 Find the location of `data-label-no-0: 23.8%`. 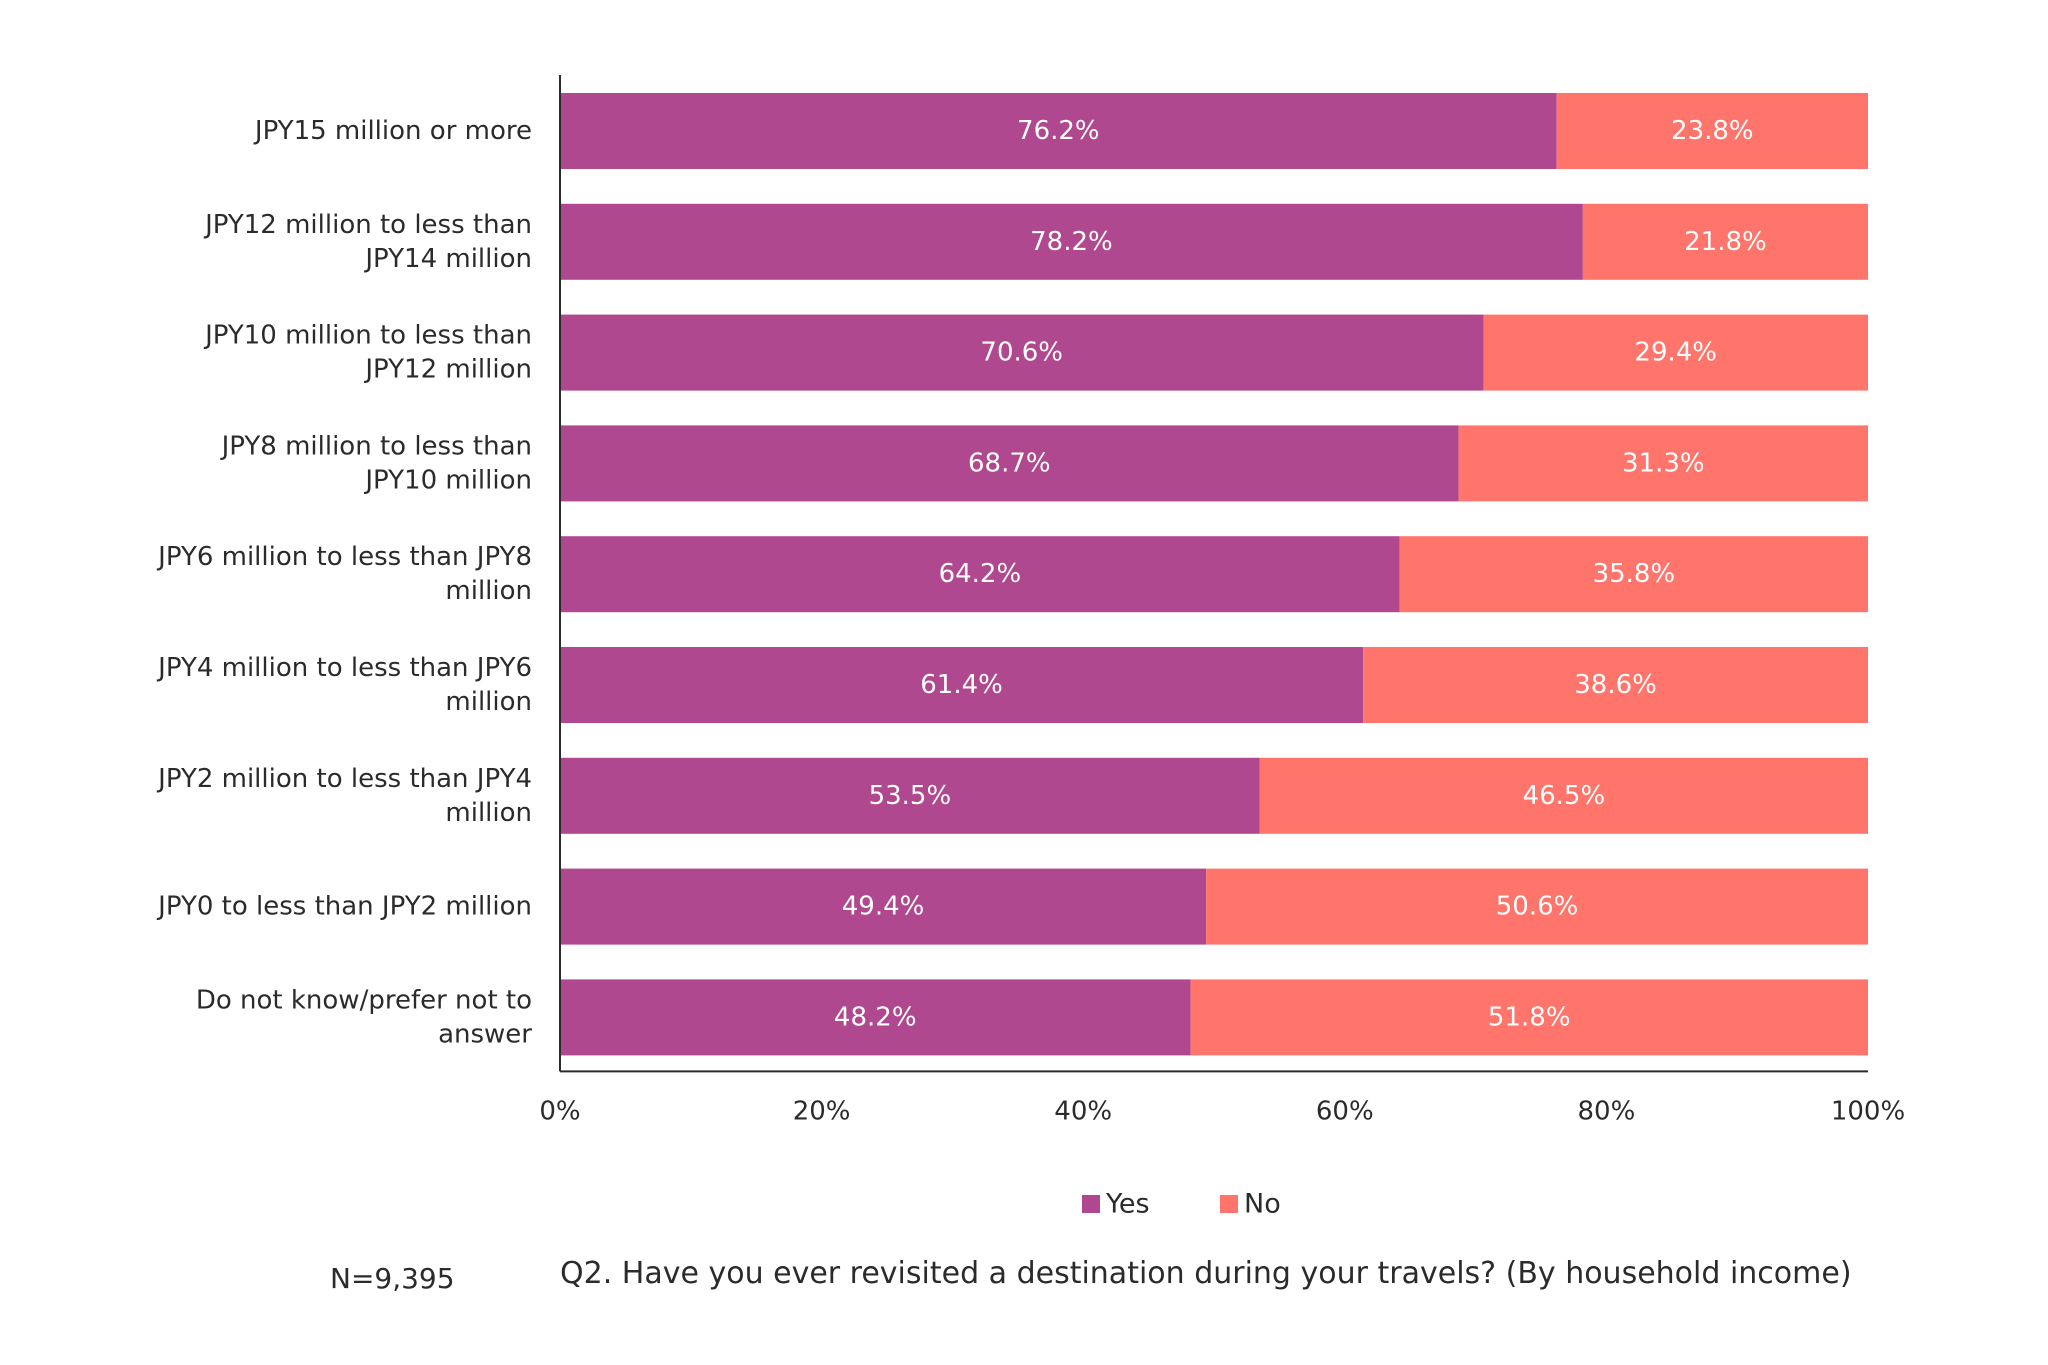

data-label-no-0: 23.8% is located at coordinates (1712, 131).